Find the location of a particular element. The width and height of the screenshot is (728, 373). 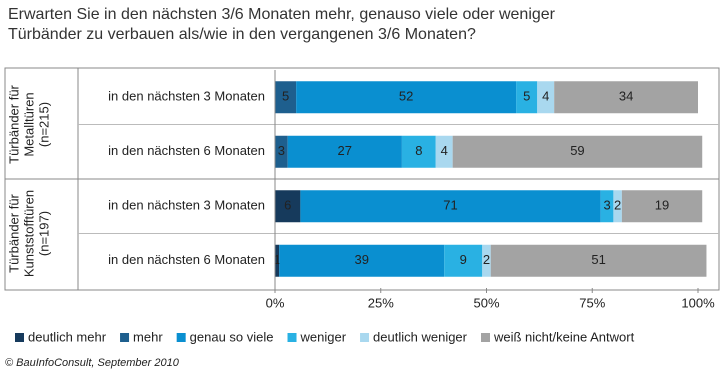

group-label: Kunststofftüren is located at coordinates (28, 233).